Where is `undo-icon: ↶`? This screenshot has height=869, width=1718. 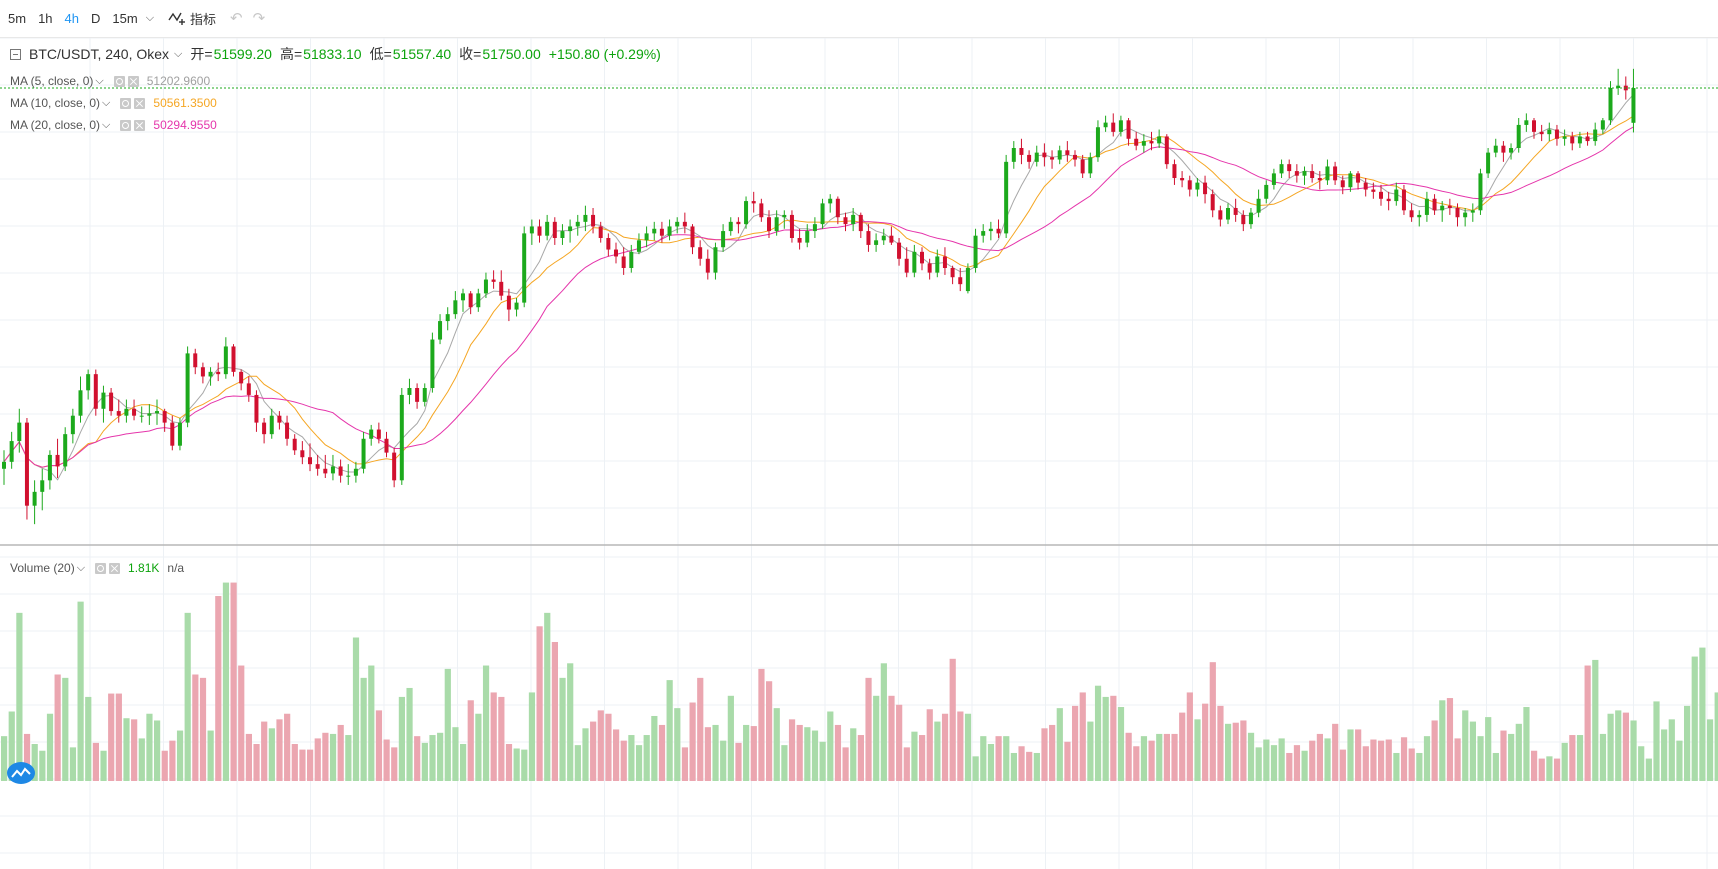 undo-icon: ↶ is located at coordinates (236, 18).